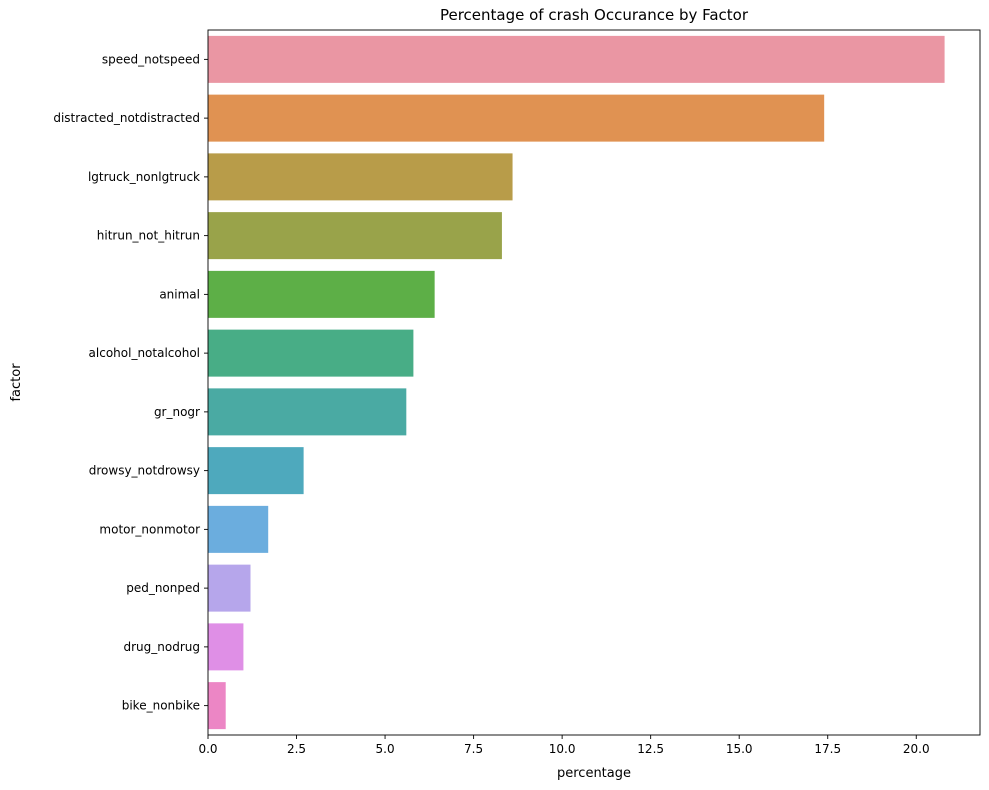 This screenshot has height=790, width=989. Describe the element at coordinates (144, 471) in the screenshot. I see `y-tick-label: drowsy_notdrowsy` at that location.